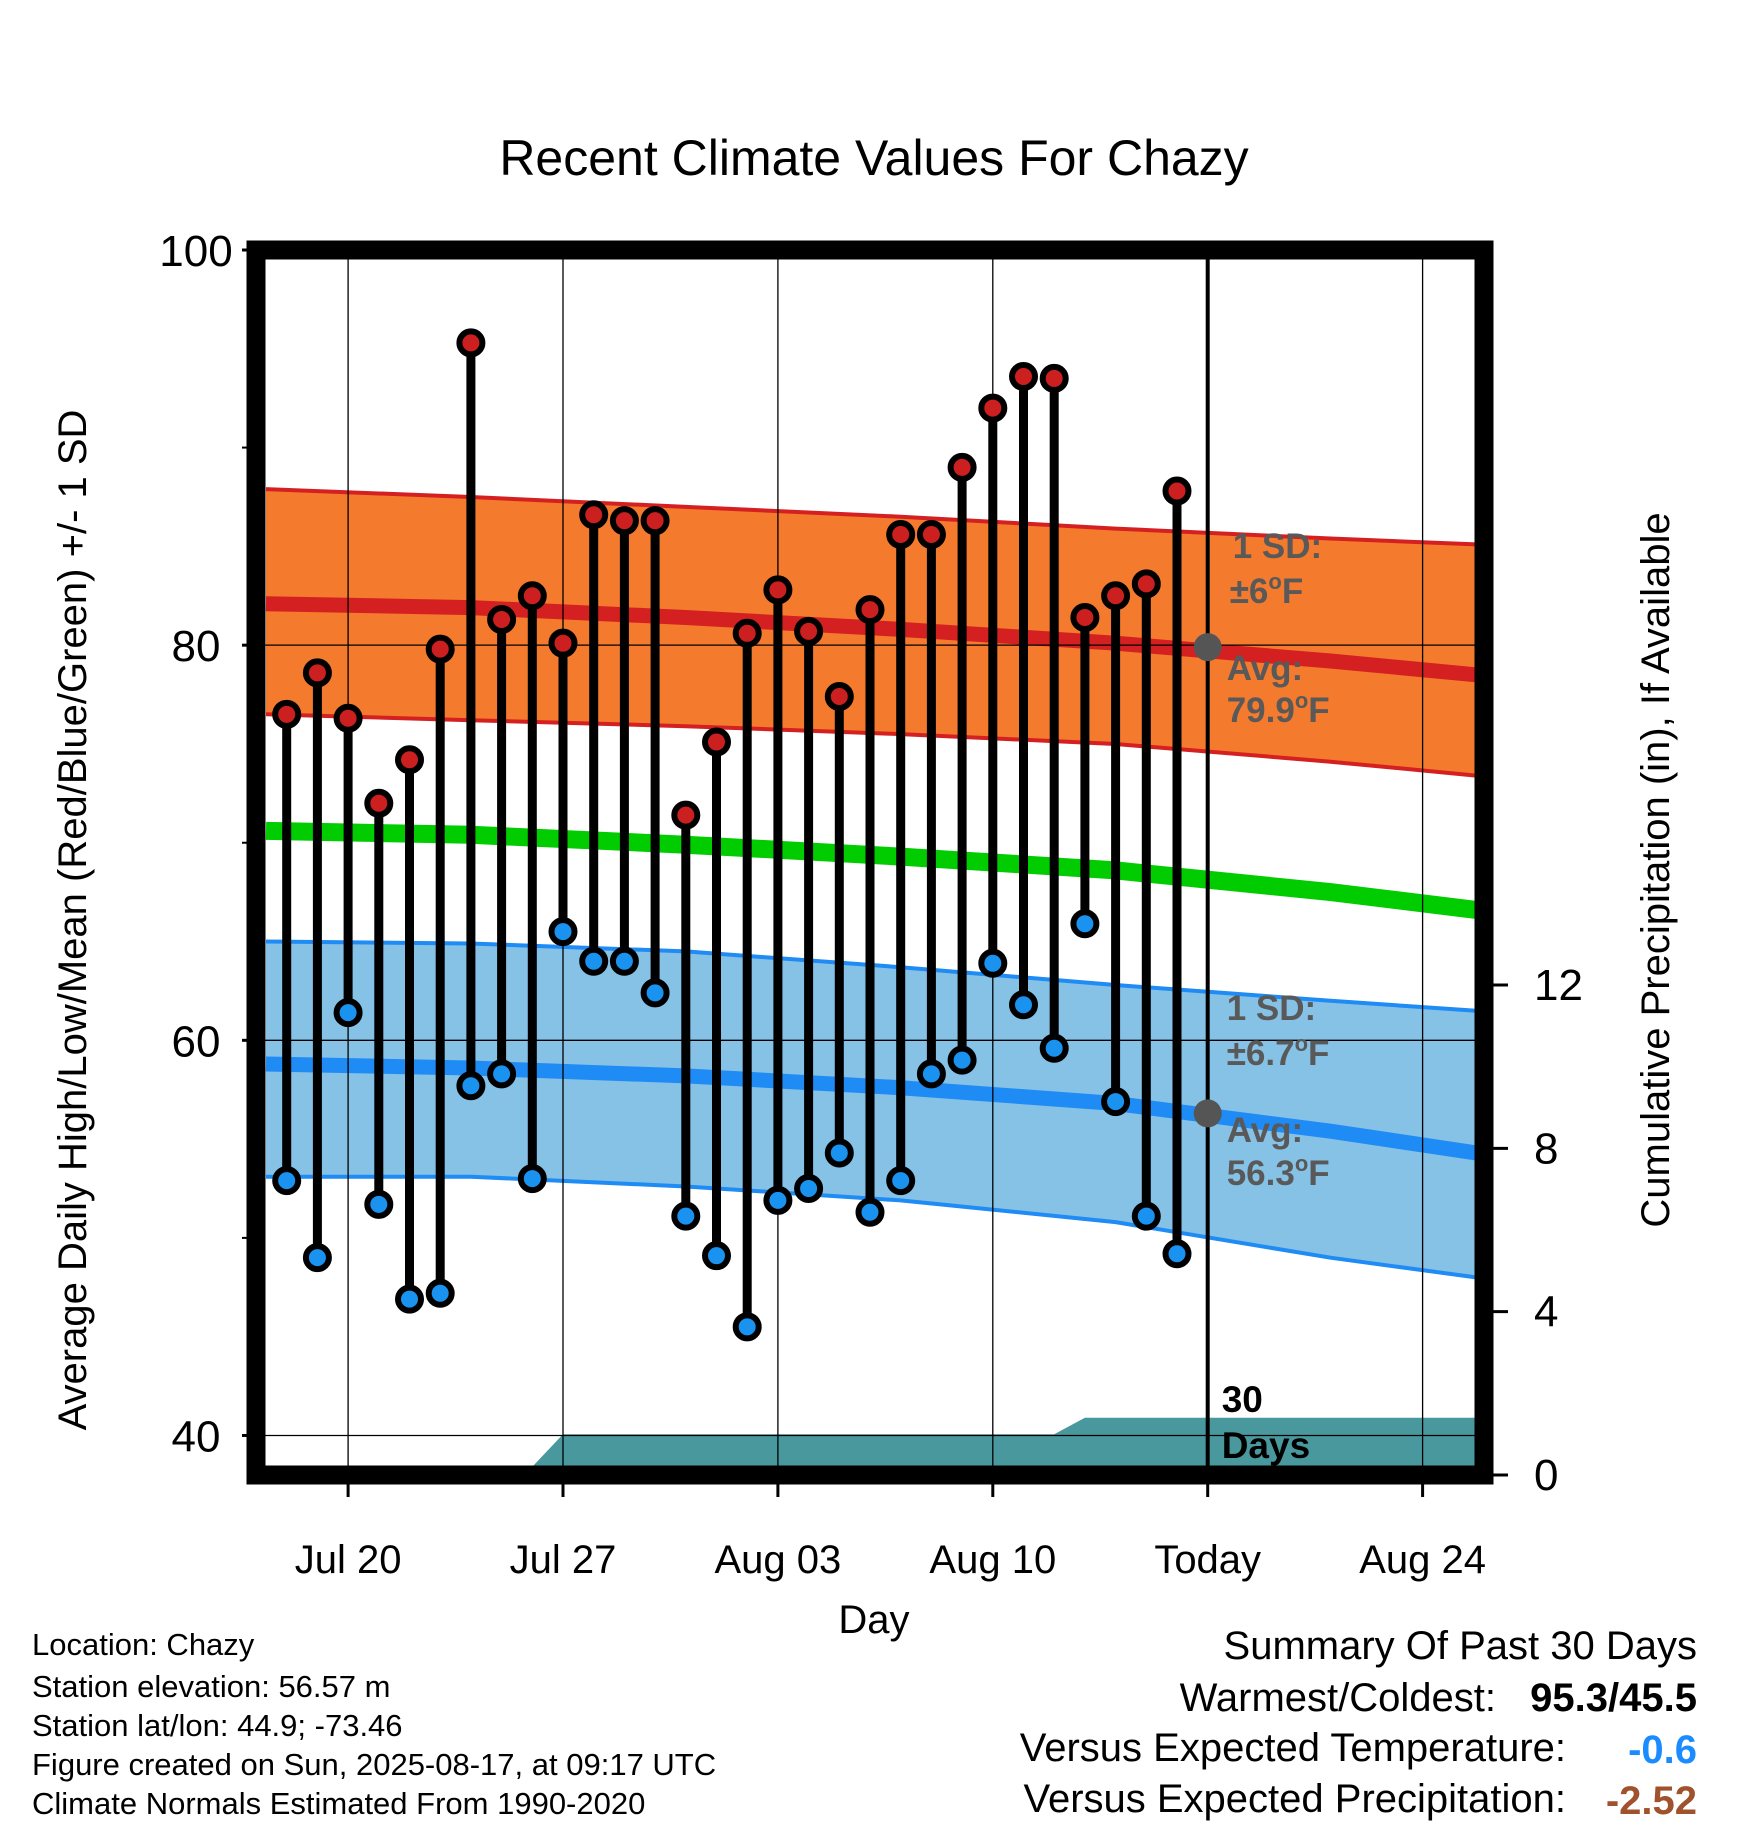  Describe the element at coordinates (1207, 647) in the screenshot. I see `today-high-avg-marker` at that location.